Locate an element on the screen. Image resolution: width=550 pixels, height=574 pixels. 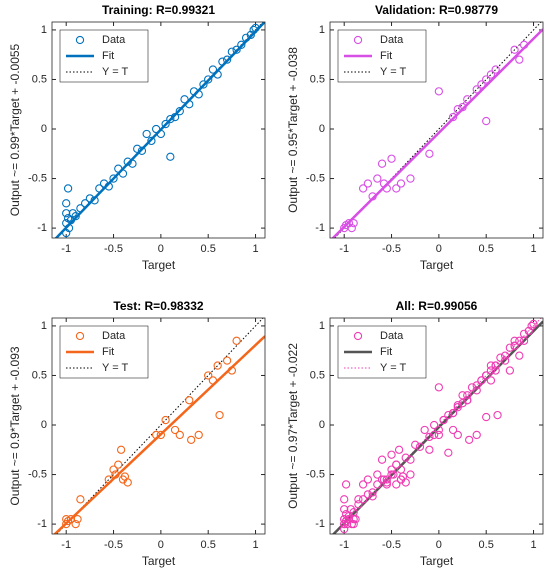
identity-line is located at coordinates (438, 130).